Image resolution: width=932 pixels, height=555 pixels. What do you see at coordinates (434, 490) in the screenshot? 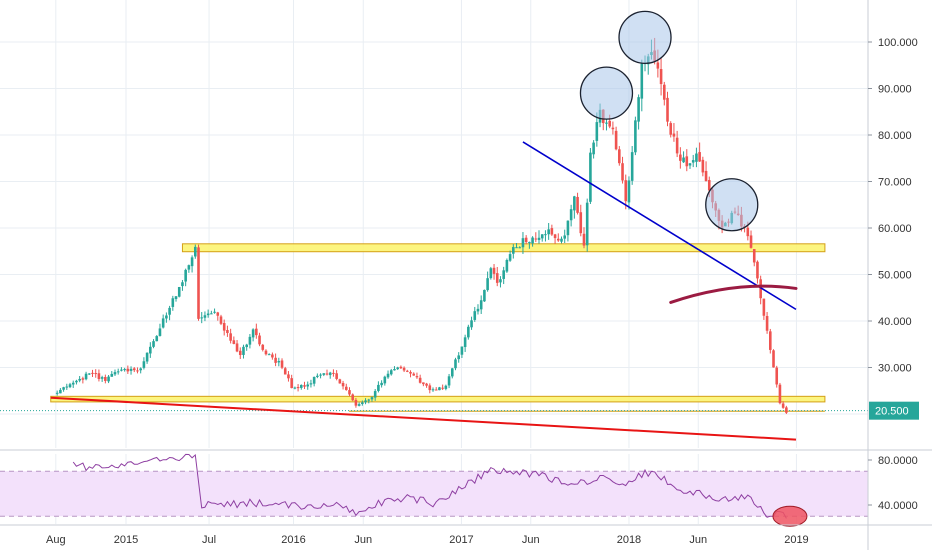
I see `rsi-panel` at bounding box center [434, 490].